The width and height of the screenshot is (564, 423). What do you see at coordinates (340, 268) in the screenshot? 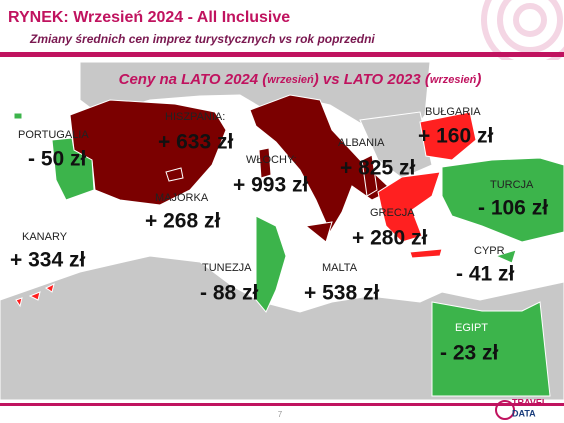
I see `country-name: MALTA` at bounding box center [340, 268].